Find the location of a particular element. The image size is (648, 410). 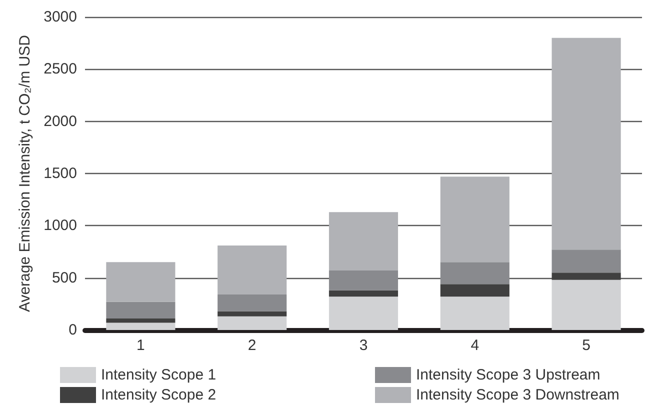

y-tick-label: 2000 is located at coordinates (60, 121).